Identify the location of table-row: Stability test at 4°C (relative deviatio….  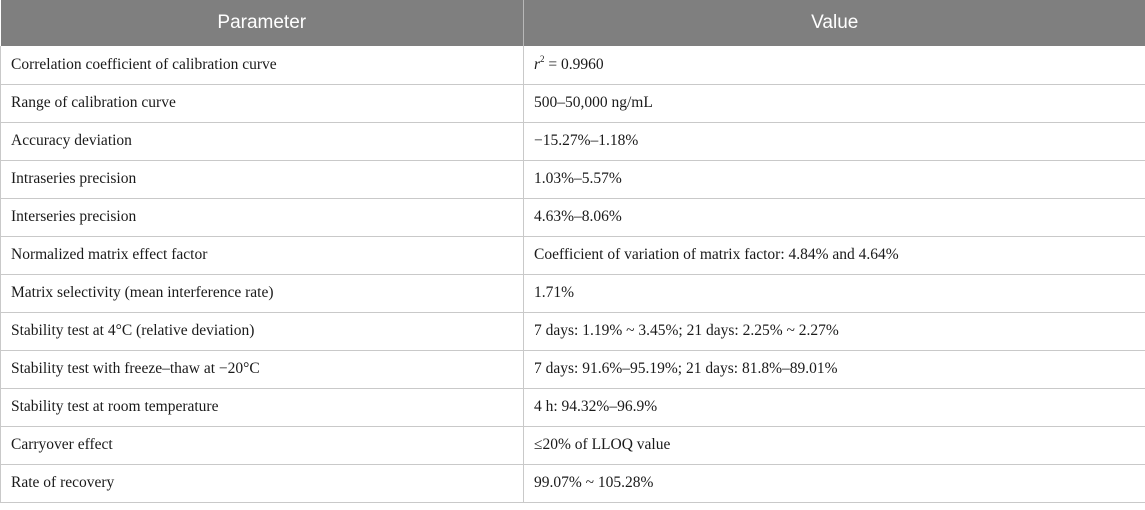
(572, 331).